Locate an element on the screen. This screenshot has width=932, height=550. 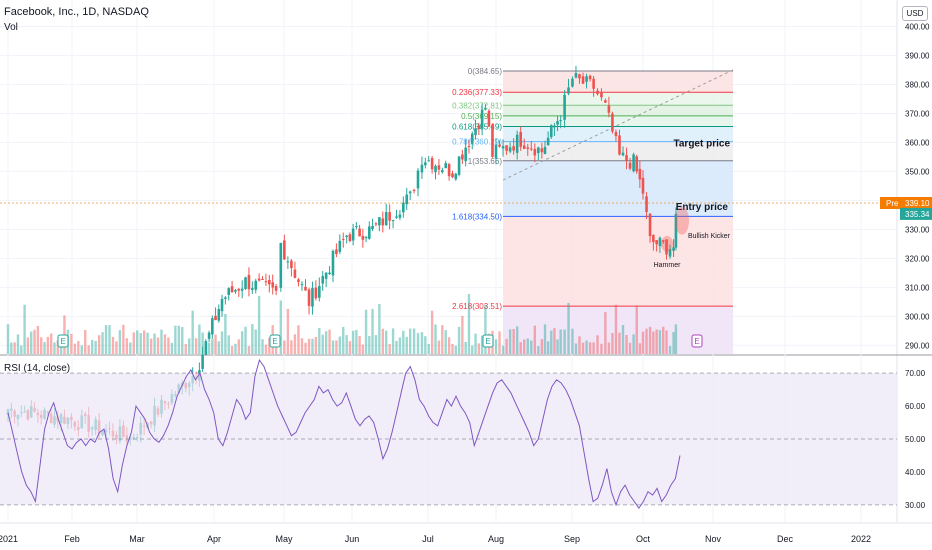
price-tick-label: 320.00 is located at coordinates (917, 258).